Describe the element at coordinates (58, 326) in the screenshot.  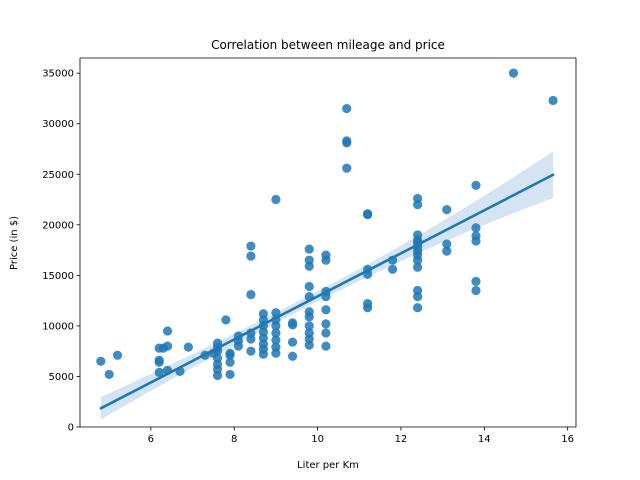
I see `y-tick-label: 10000` at that location.